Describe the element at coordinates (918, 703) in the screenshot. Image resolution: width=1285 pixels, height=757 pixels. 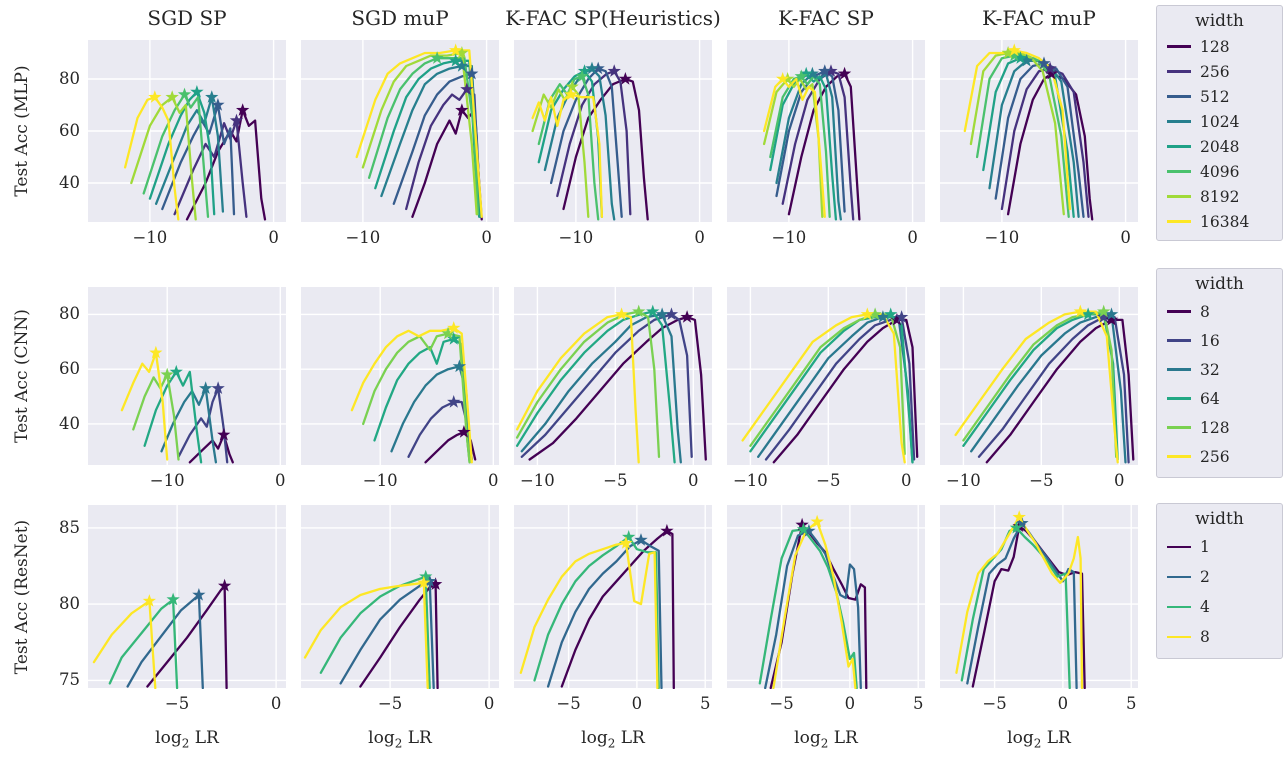
I see `x-tick-label: 5` at that location.